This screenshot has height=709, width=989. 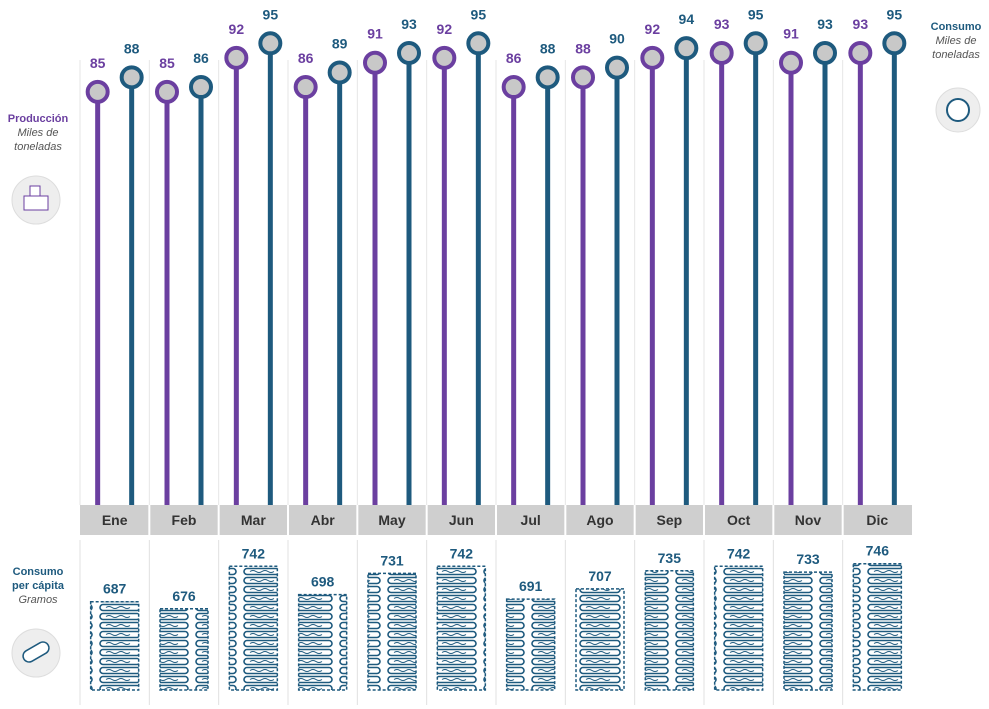 I want to click on x-tick-label: Dic, so click(x=877, y=520).